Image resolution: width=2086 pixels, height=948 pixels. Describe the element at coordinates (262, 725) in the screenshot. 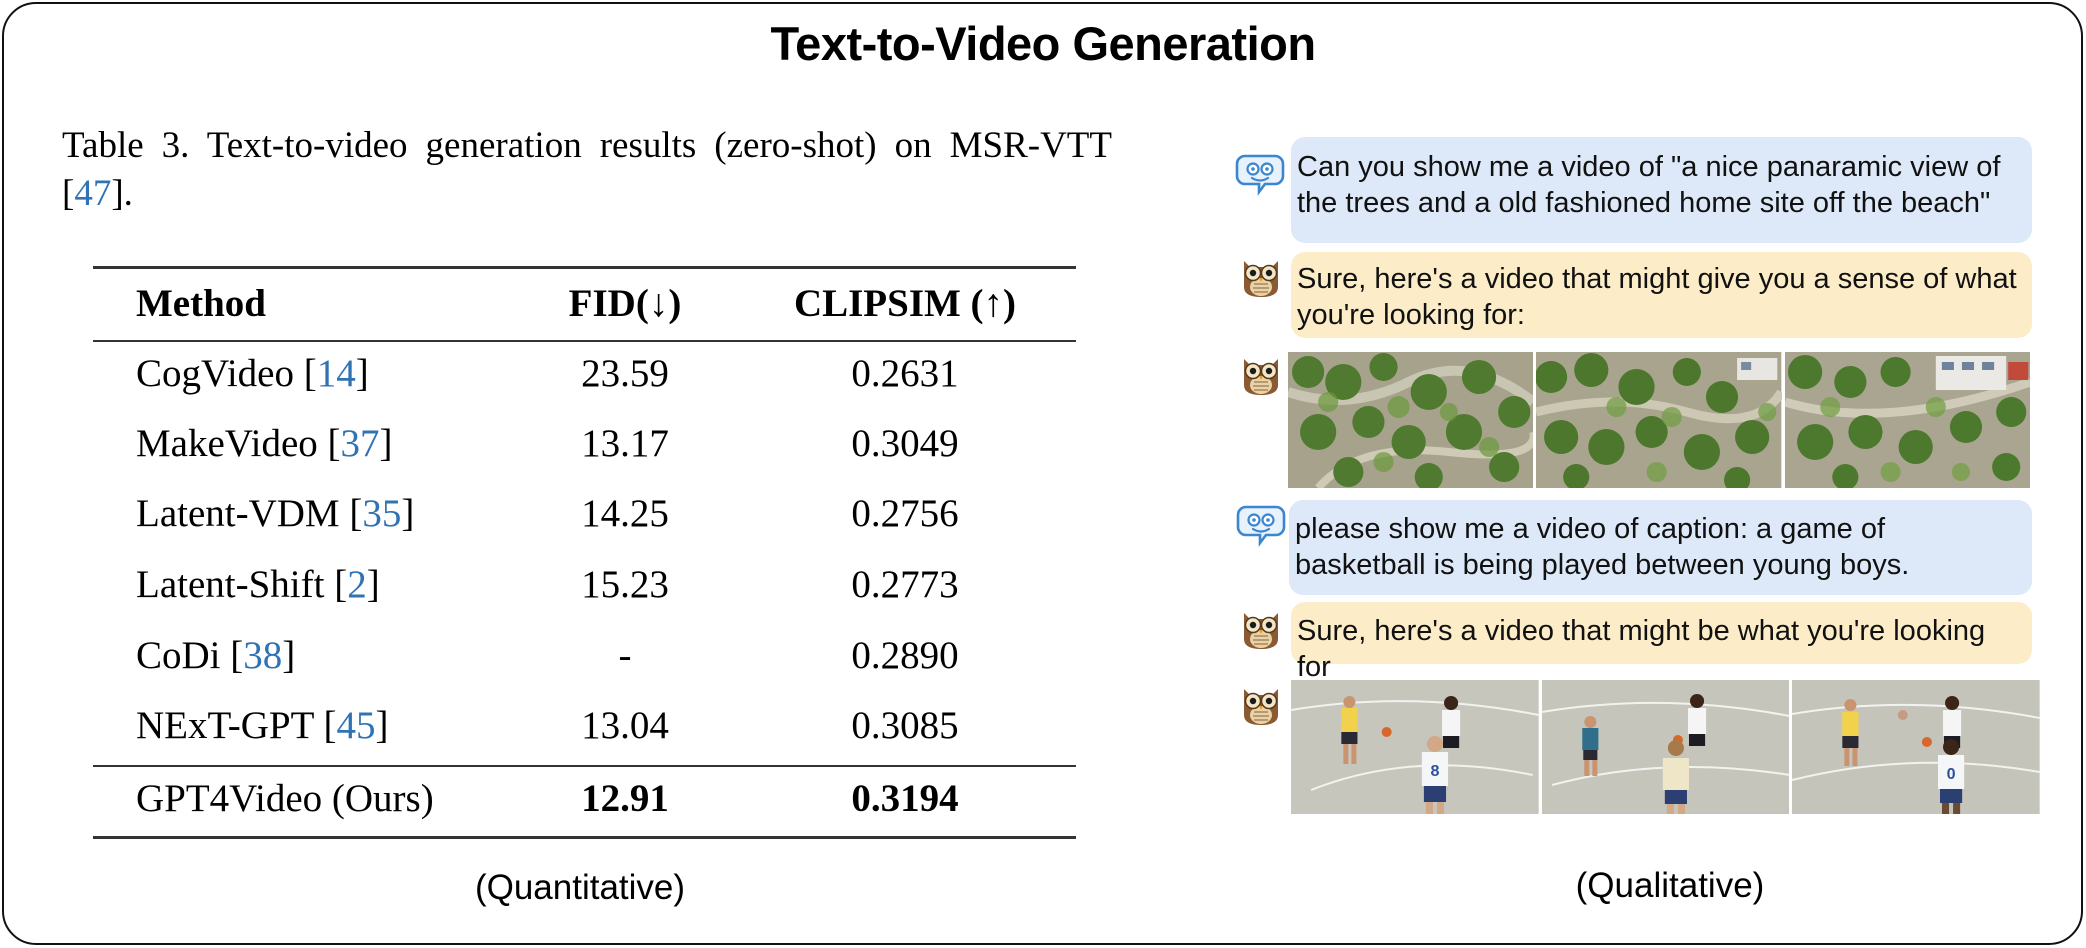

I see `row-method: NExT-GPT [45]` at that location.